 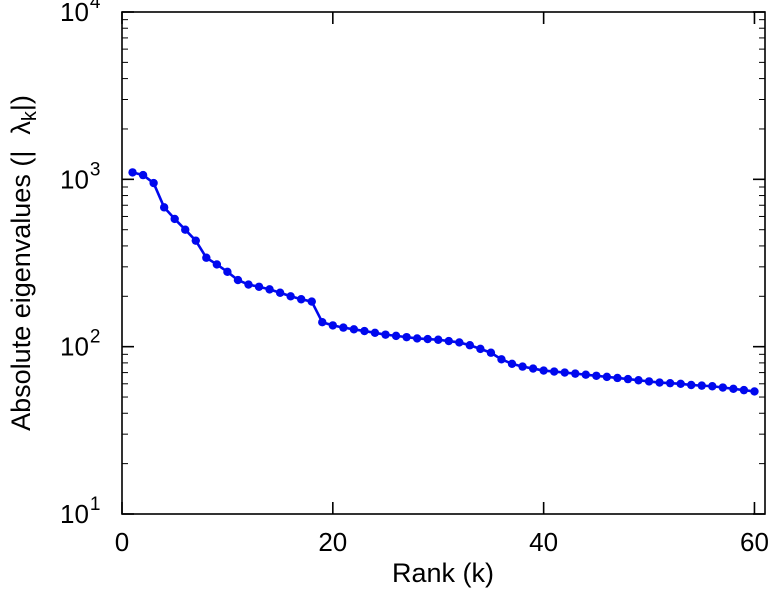 I want to click on x-tick-label: 20, so click(x=332, y=542).